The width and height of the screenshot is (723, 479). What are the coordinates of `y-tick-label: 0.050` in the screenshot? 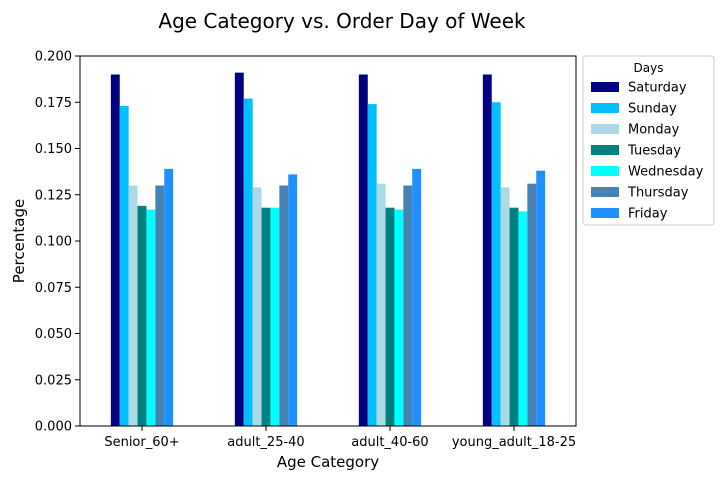 It's located at (53, 334).